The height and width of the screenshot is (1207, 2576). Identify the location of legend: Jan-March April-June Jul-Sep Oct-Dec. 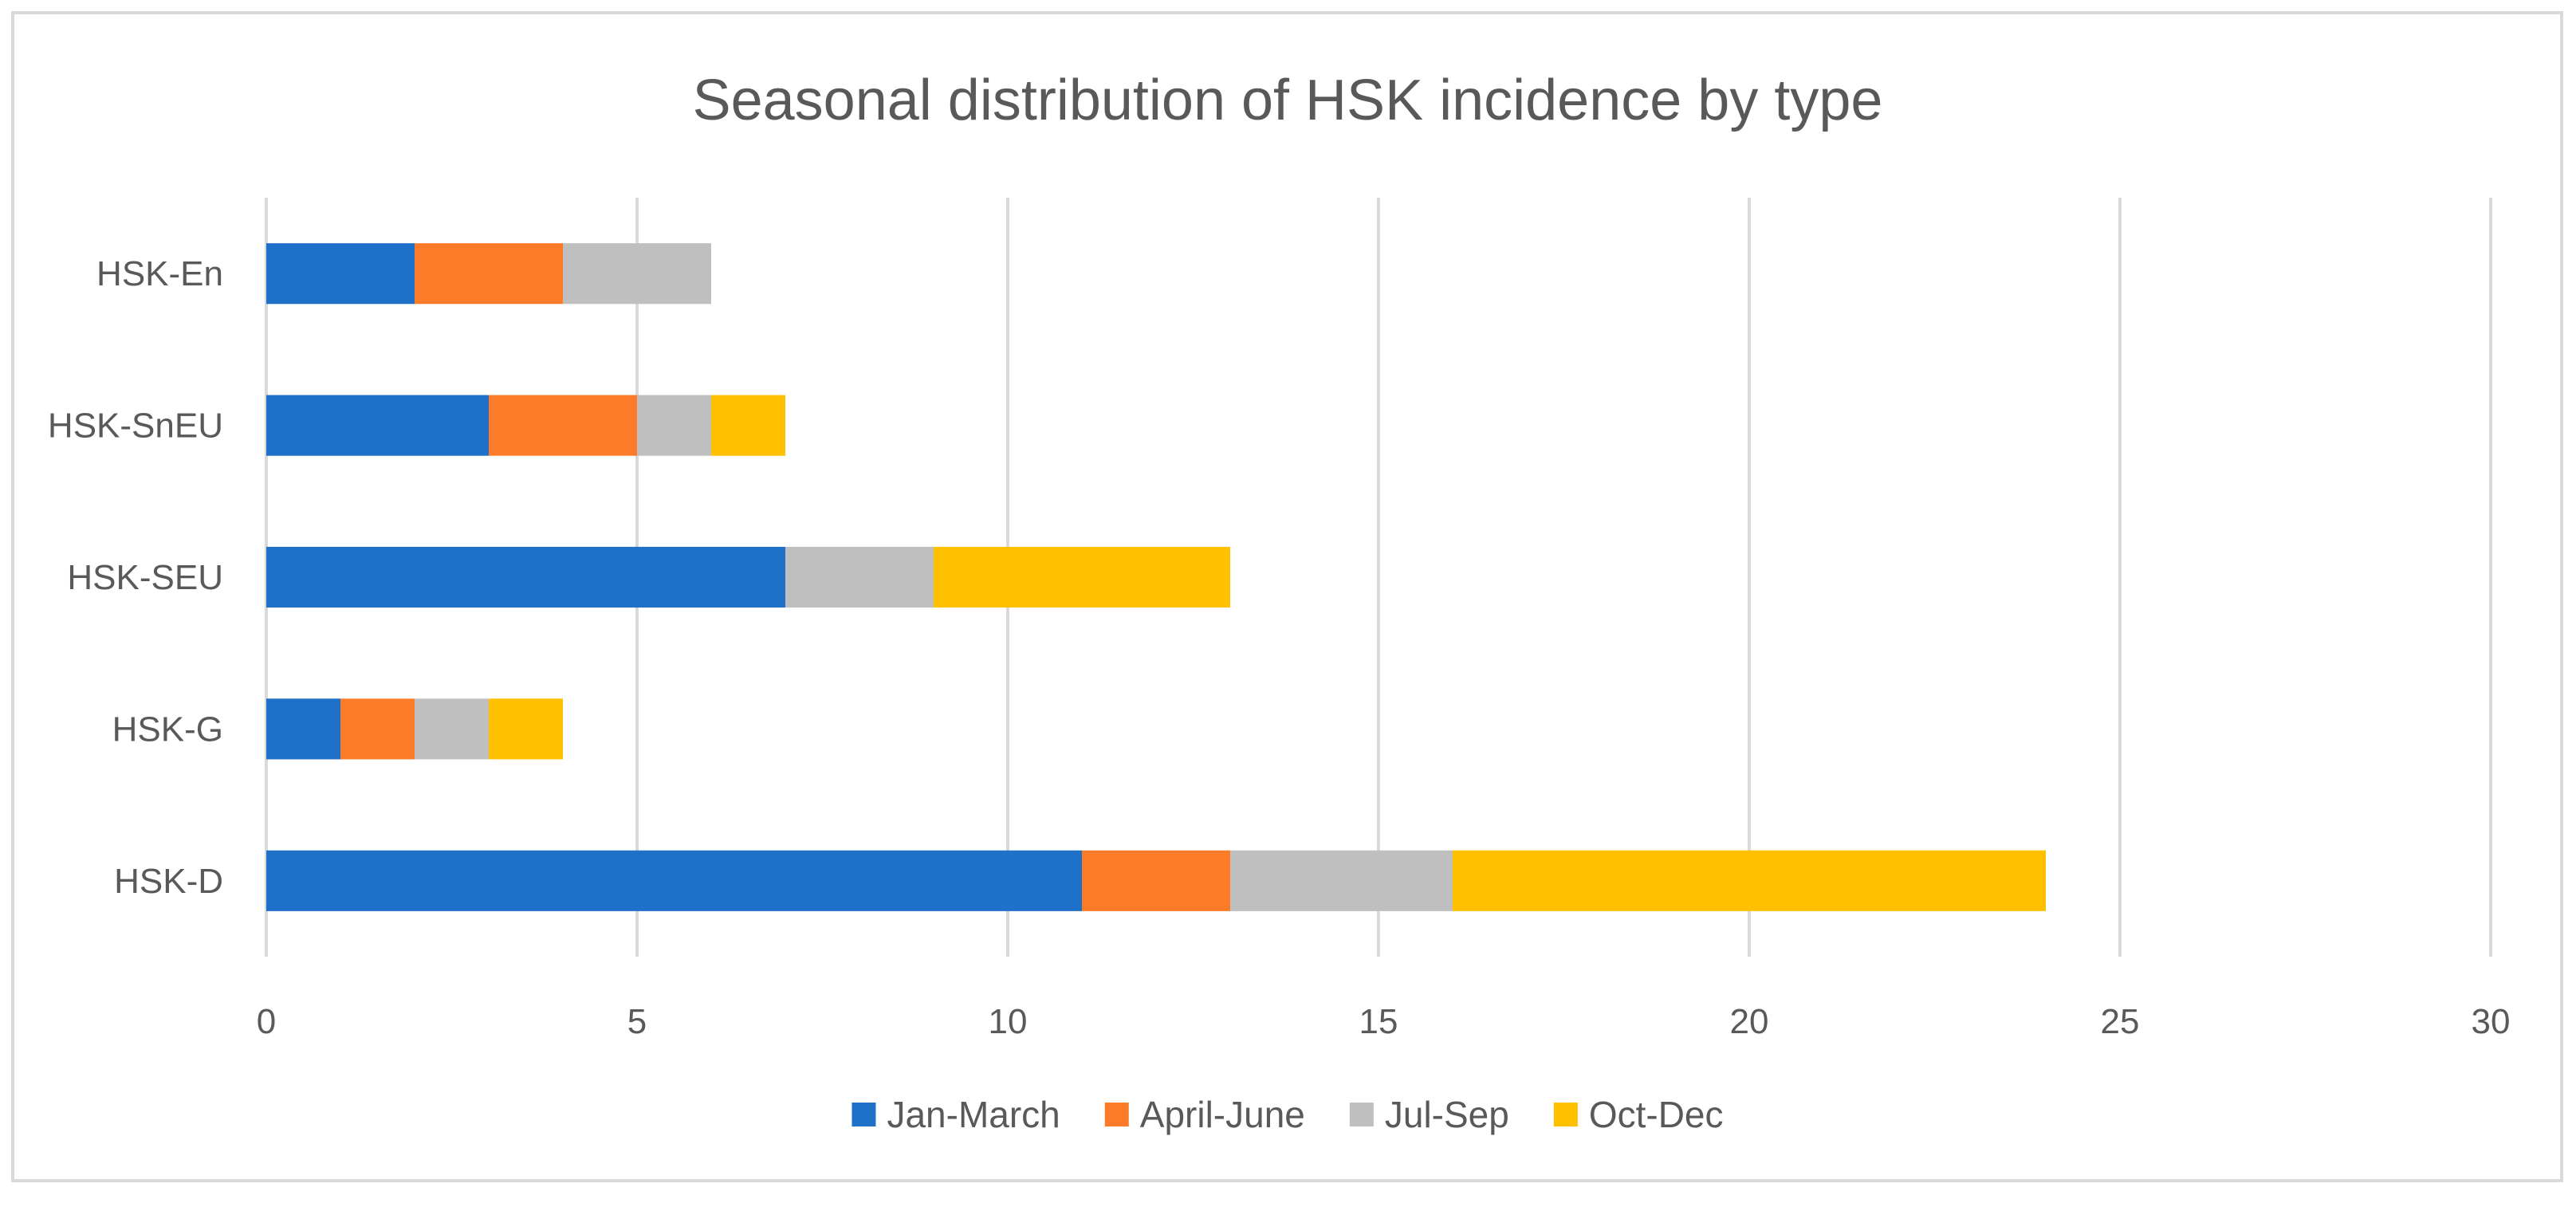
(1287, 1114).